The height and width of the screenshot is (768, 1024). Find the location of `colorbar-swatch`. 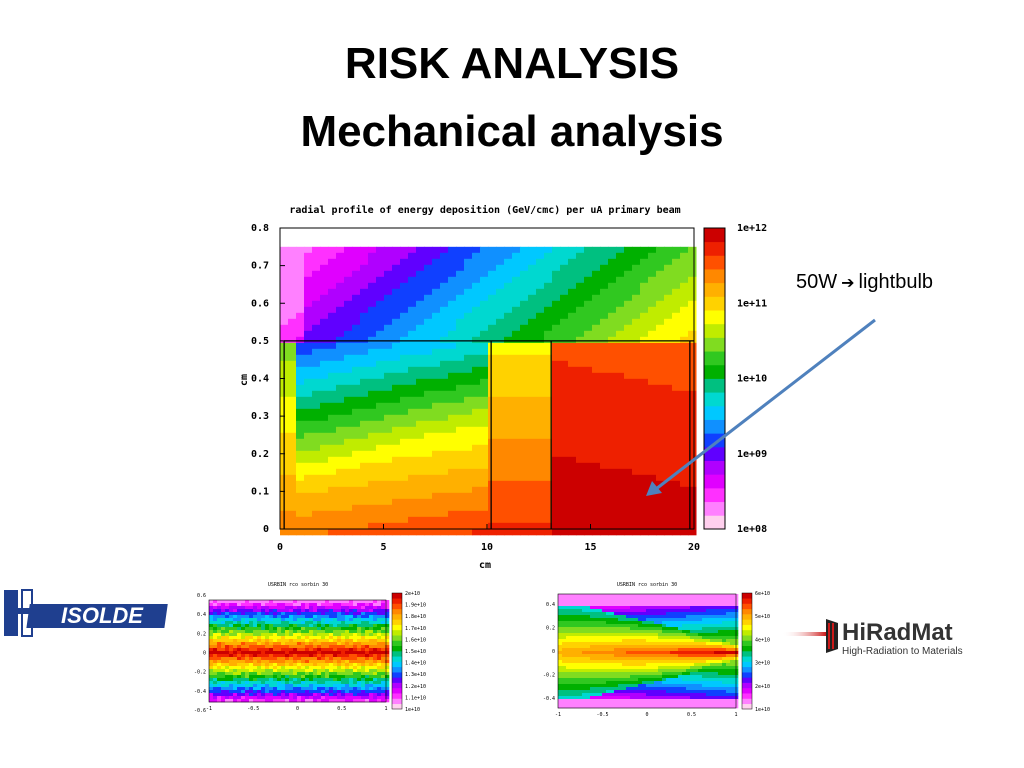

colorbar-swatch is located at coordinates (714, 289).